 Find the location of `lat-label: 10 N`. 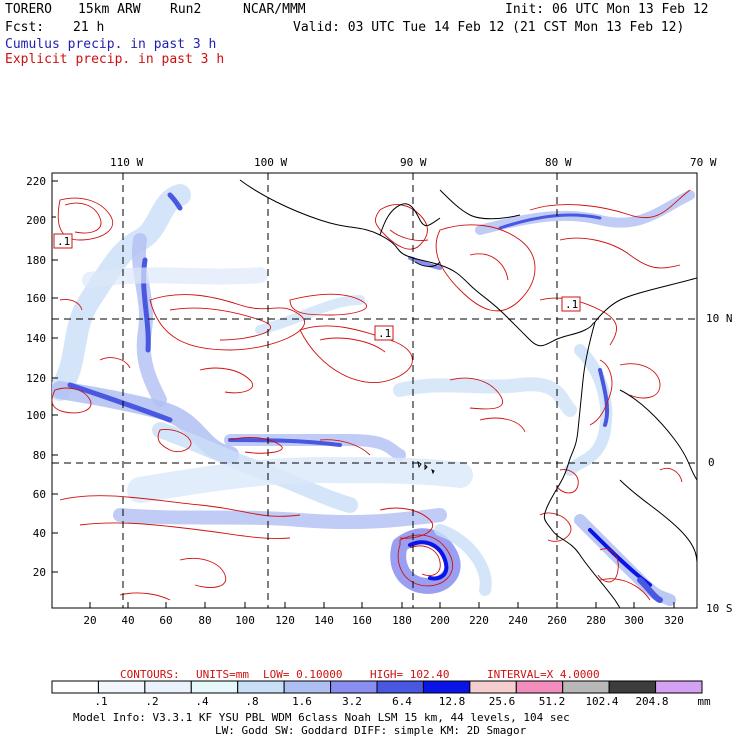

lat-label: 10 N is located at coordinates (719, 318).